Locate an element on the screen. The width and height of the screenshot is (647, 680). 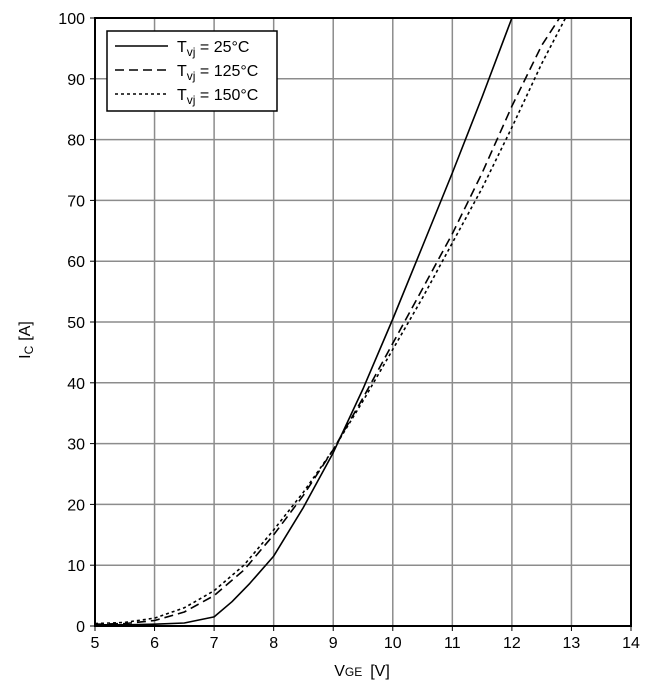
y-tick-label: 50 is located at coordinates (76, 323).